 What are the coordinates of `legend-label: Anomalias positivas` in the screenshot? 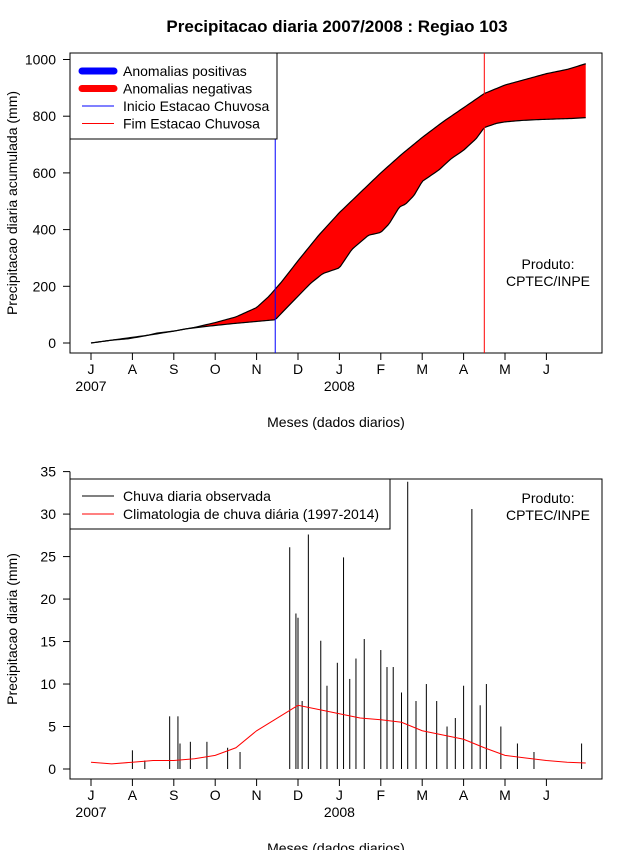 It's located at (185, 71).